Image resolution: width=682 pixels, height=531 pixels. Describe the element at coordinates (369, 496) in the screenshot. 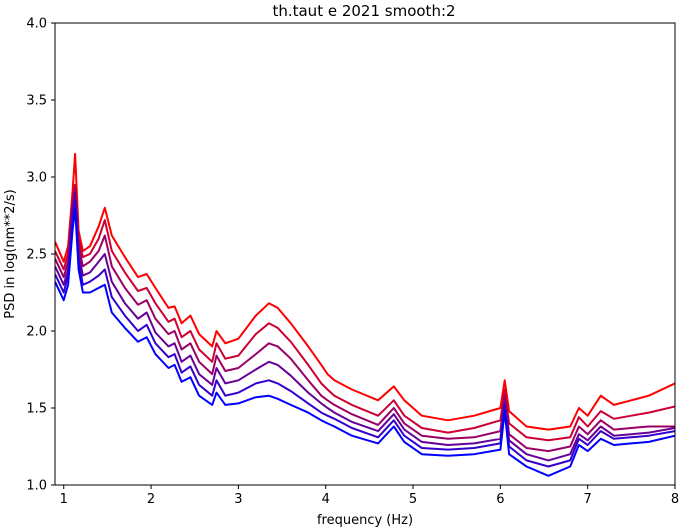

I see `x-axis: 1 2 3 4 5 6 7 8` at that location.